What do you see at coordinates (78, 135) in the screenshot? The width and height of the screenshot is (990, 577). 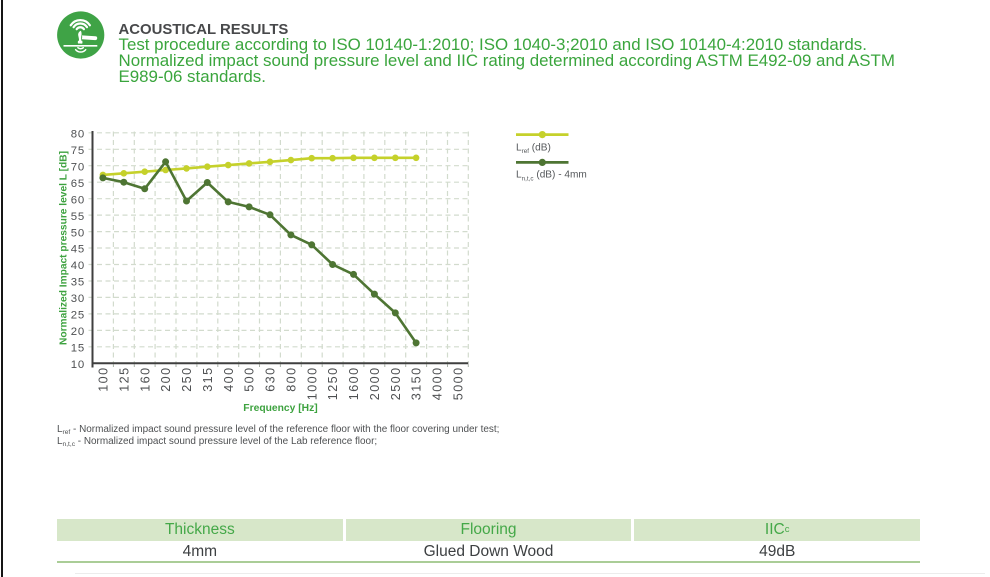 I see `svg-text: 80` at bounding box center [78, 135].